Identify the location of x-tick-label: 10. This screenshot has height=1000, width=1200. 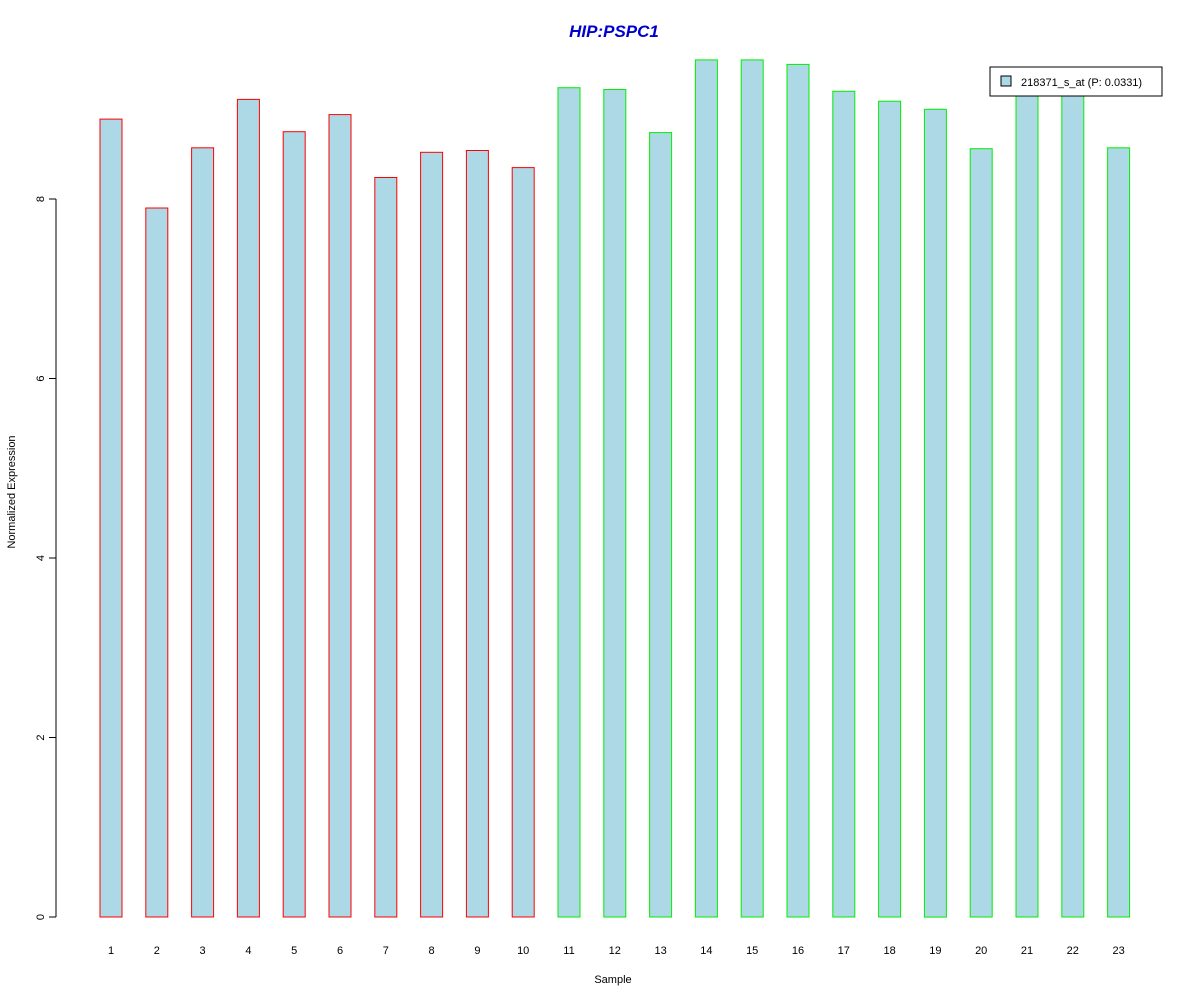
(523, 951).